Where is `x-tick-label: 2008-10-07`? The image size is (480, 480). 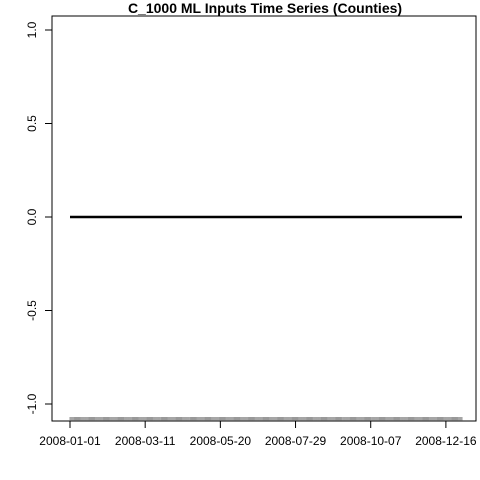
x-tick-label: 2008-10-07 is located at coordinates (371, 441).